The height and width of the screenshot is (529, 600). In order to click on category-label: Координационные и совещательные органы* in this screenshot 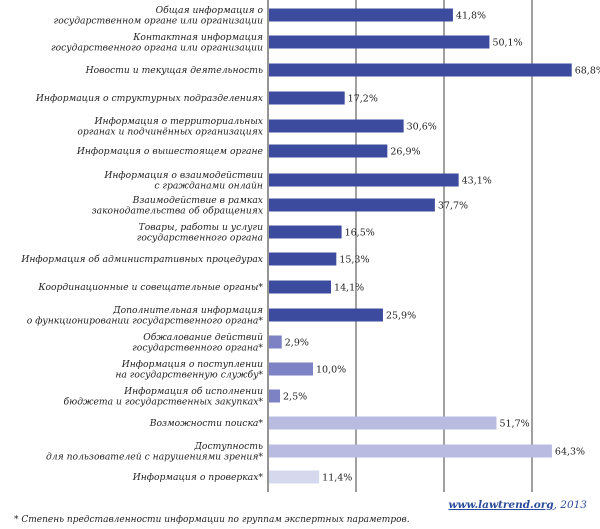, I will do `click(150, 287)`.